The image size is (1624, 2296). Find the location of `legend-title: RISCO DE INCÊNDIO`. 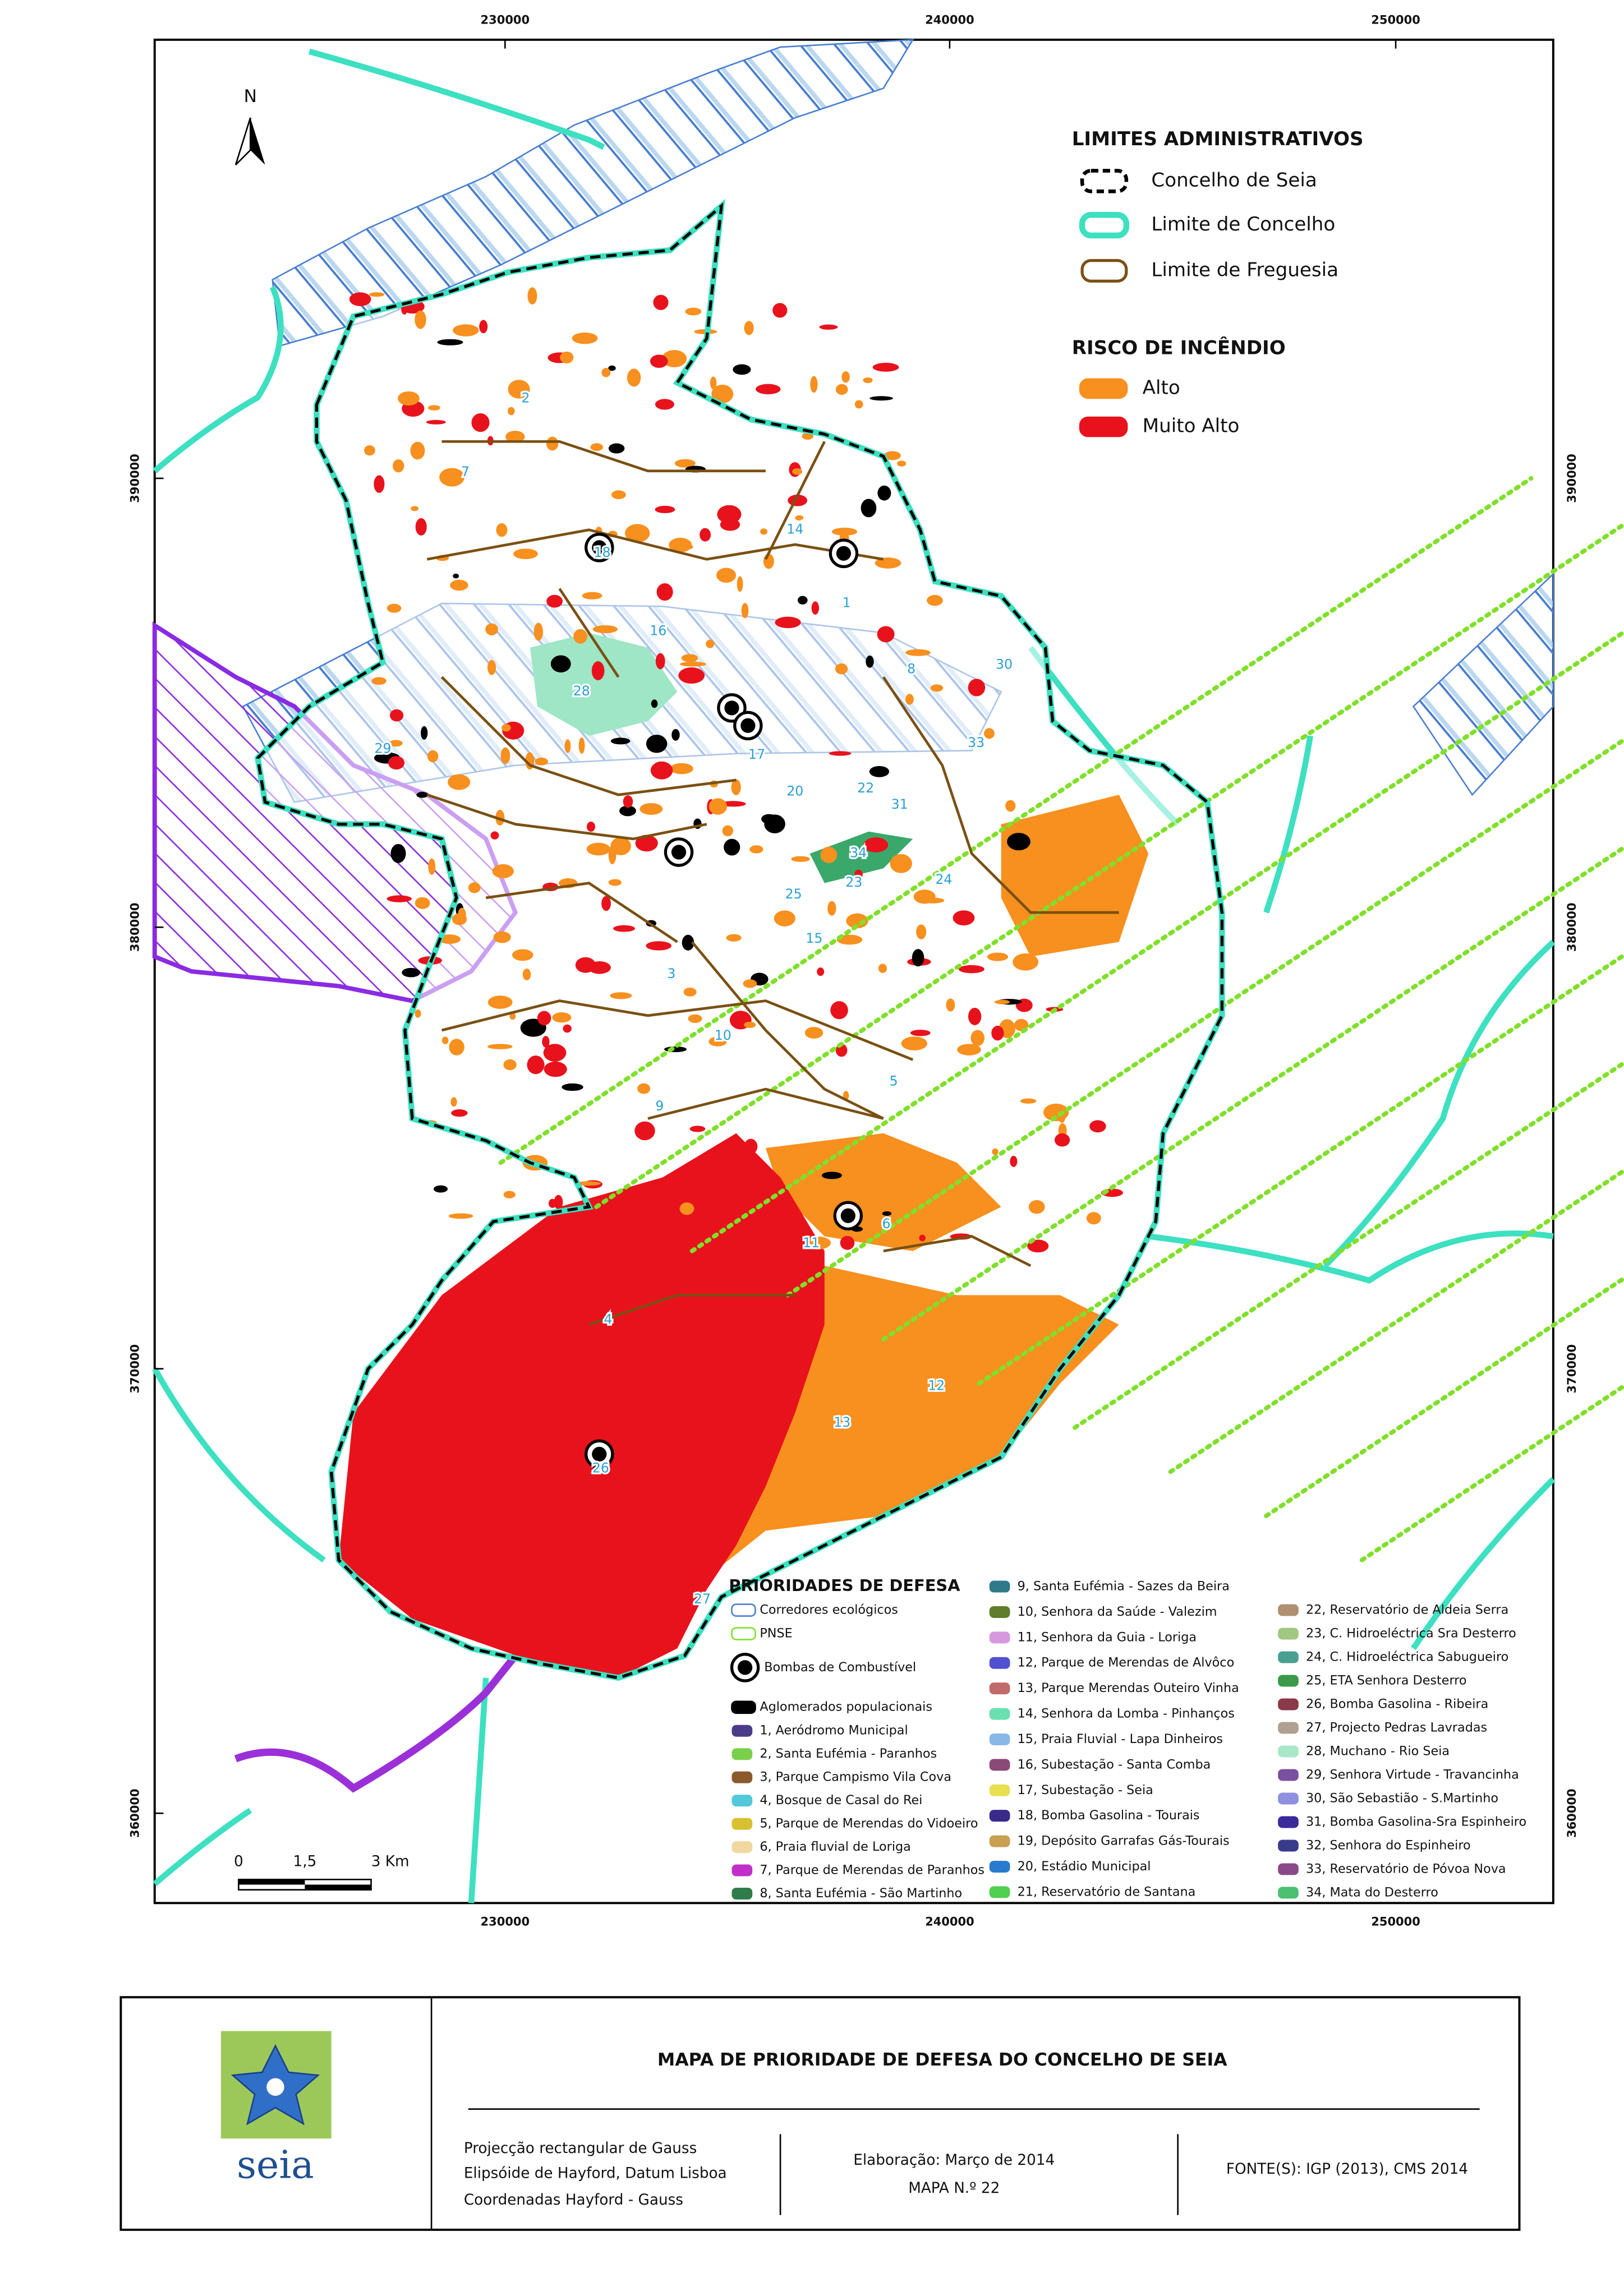

legend-title: RISCO DE INCÊNDIO is located at coordinates (1179, 347).